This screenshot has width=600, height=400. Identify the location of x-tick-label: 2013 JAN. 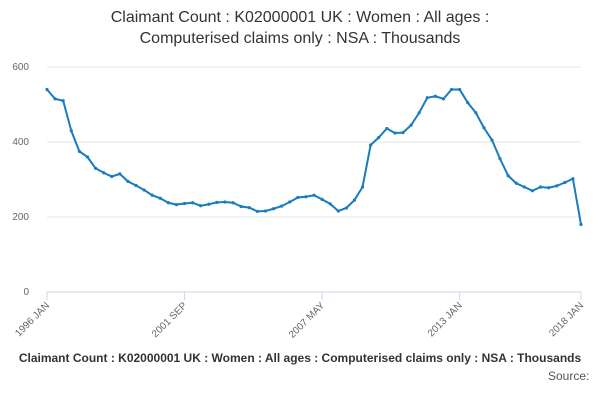
(445, 319).